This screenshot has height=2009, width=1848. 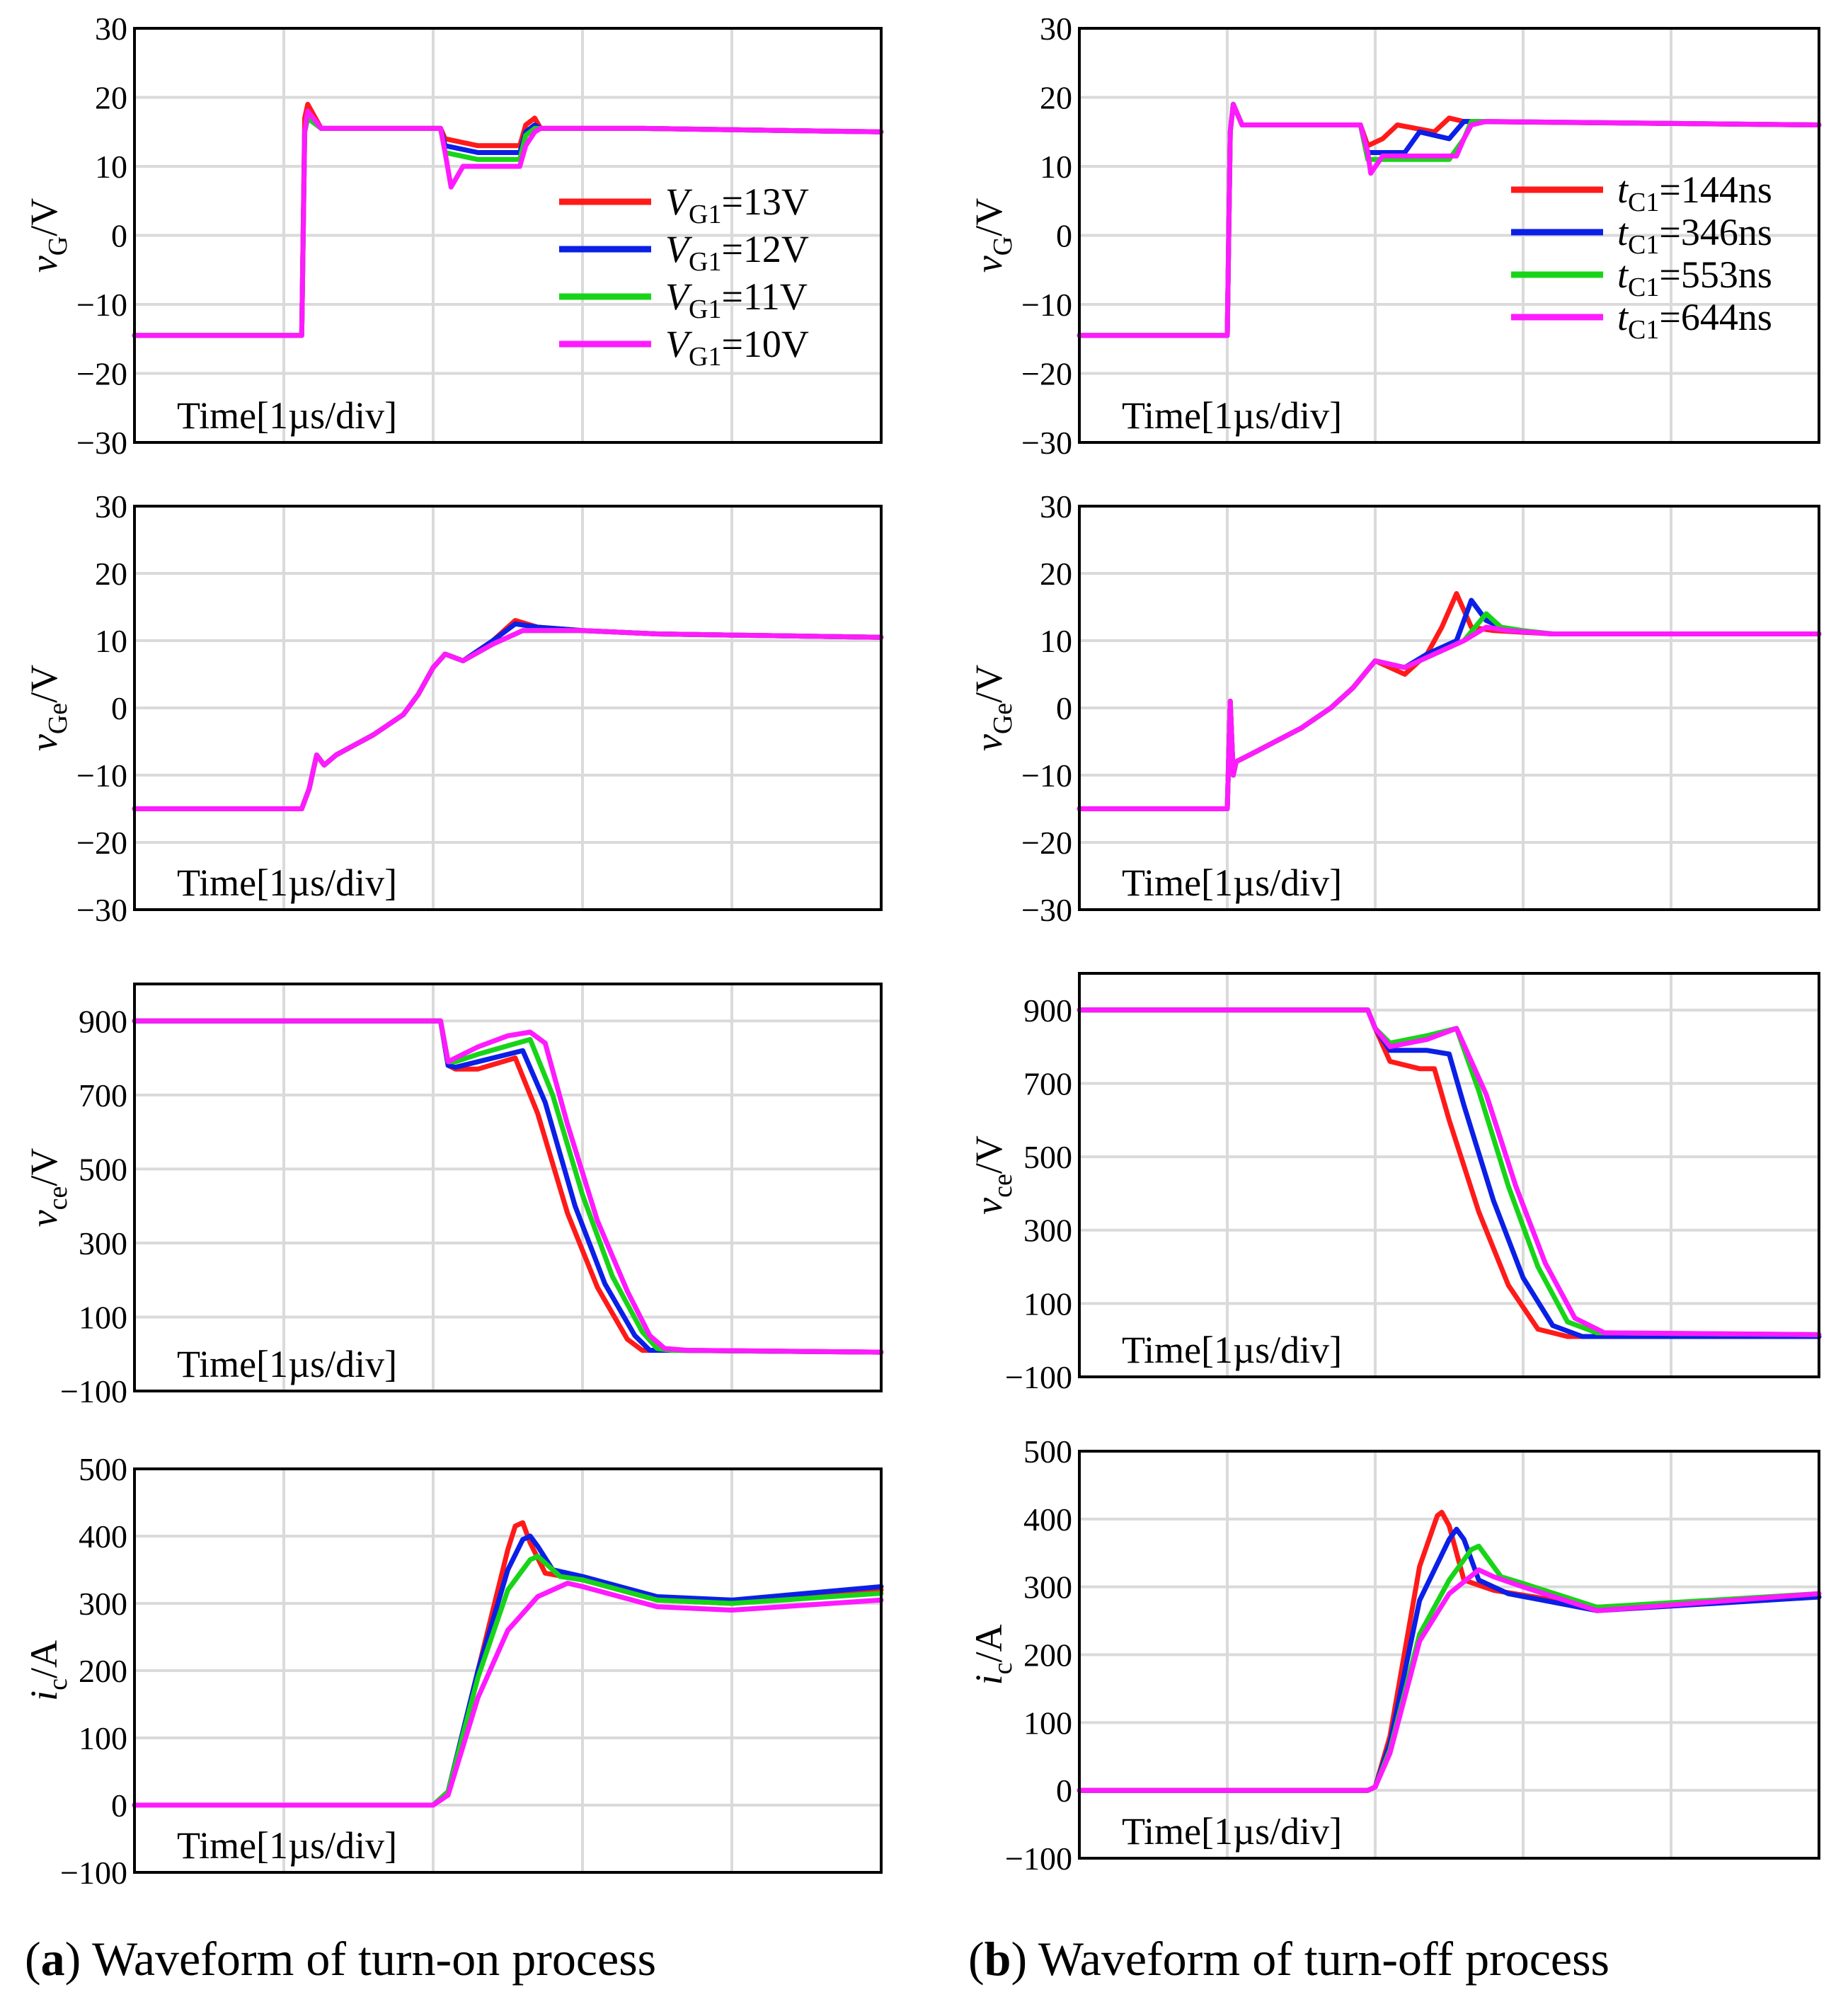 What do you see at coordinates (1715, 232) in the screenshot?
I see `legend-value: =346ns` at bounding box center [1715, 232].